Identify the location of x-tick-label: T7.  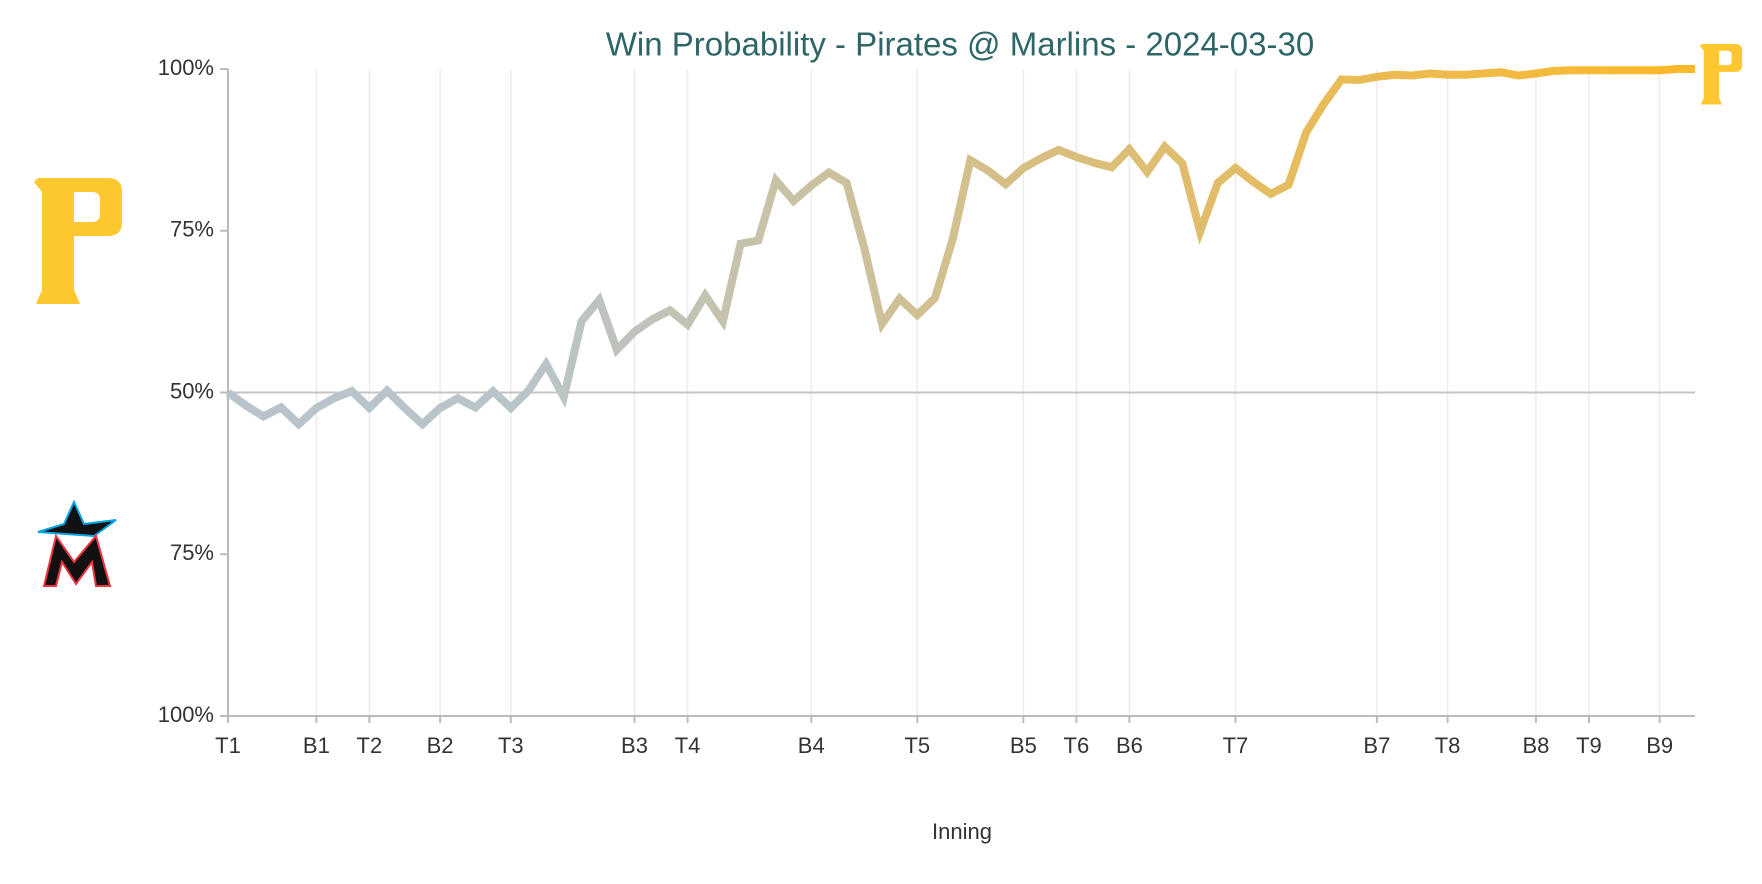
(1236, 745).